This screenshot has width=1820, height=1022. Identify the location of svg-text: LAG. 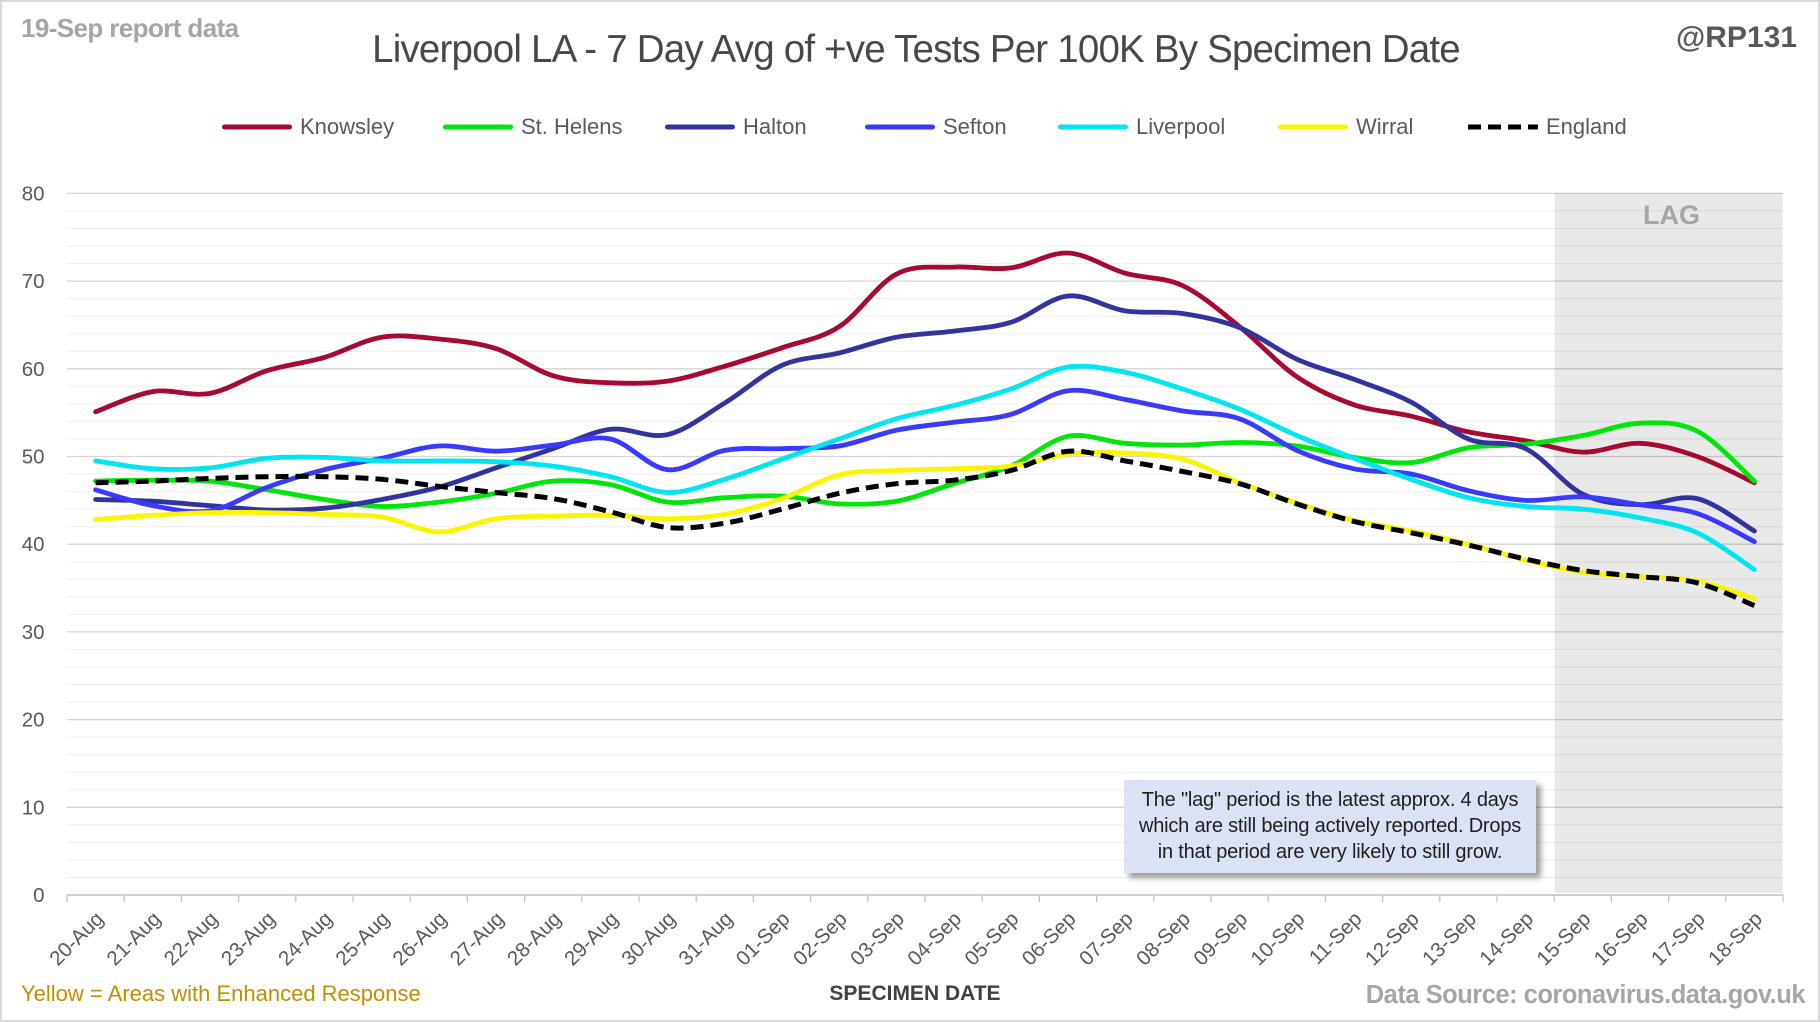
(1671, 215).